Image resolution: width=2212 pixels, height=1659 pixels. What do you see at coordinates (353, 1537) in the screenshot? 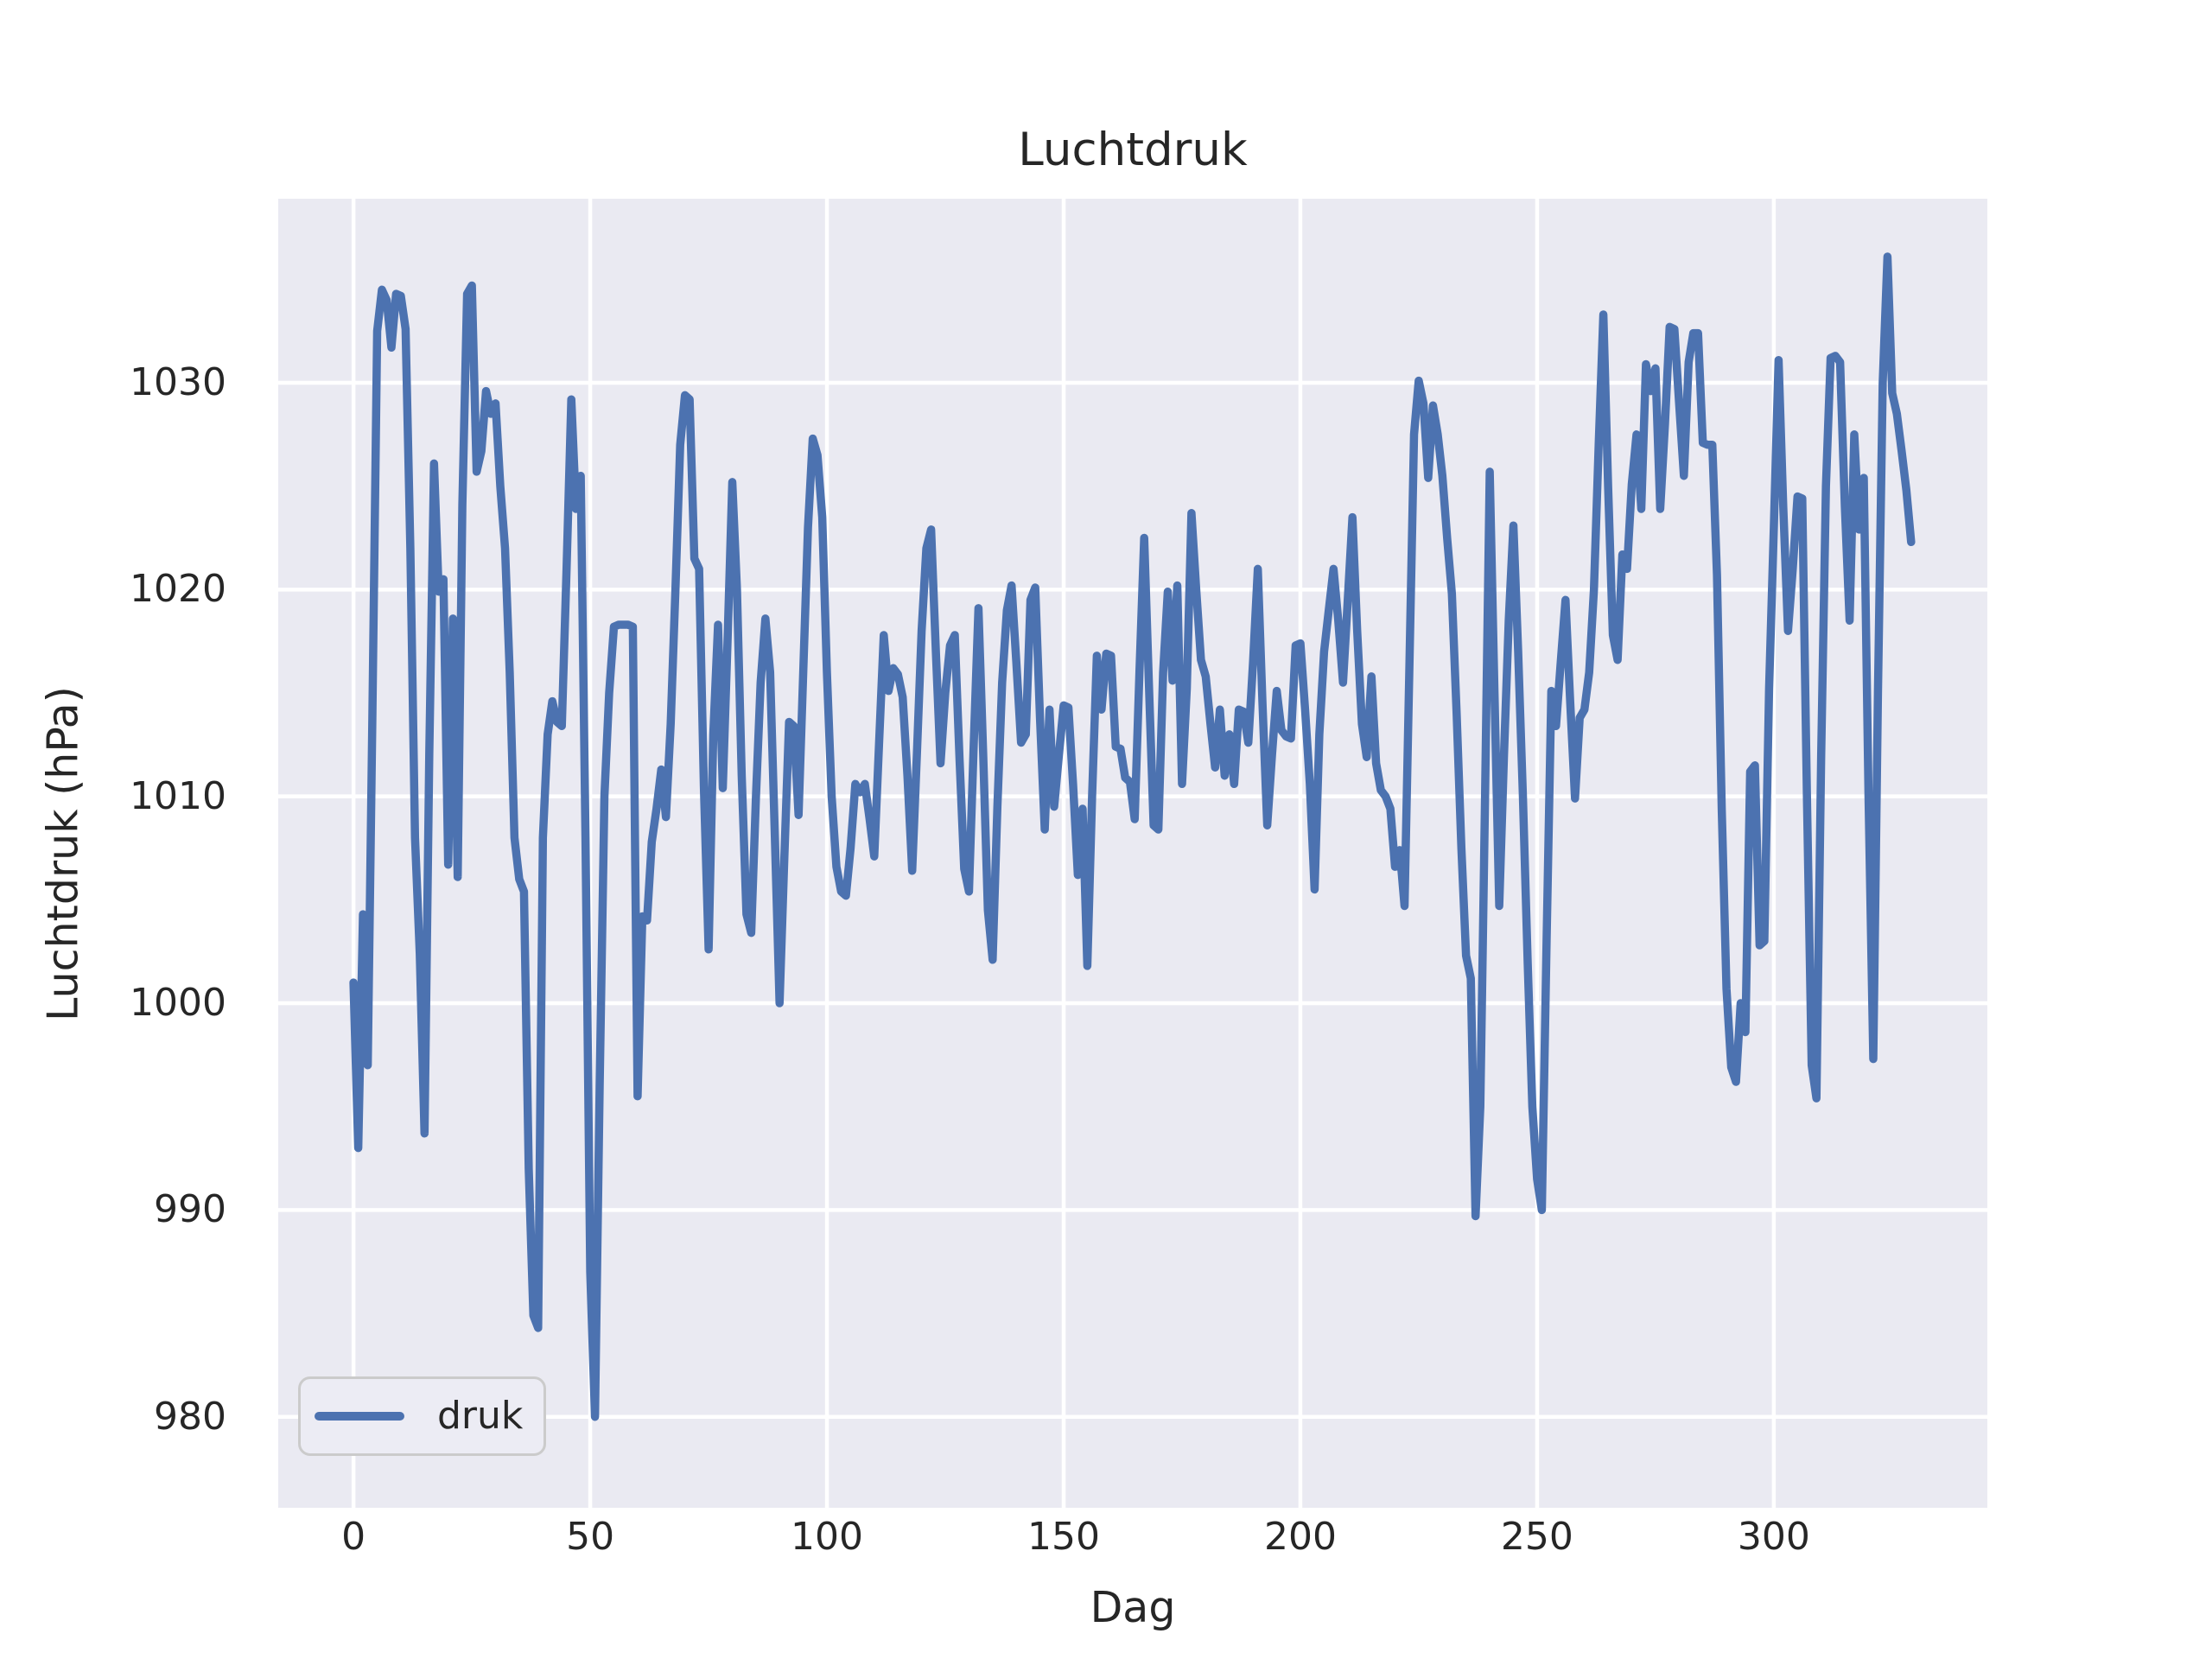
I see `x-tick-label: 0` at bounding box center [353, 1537].